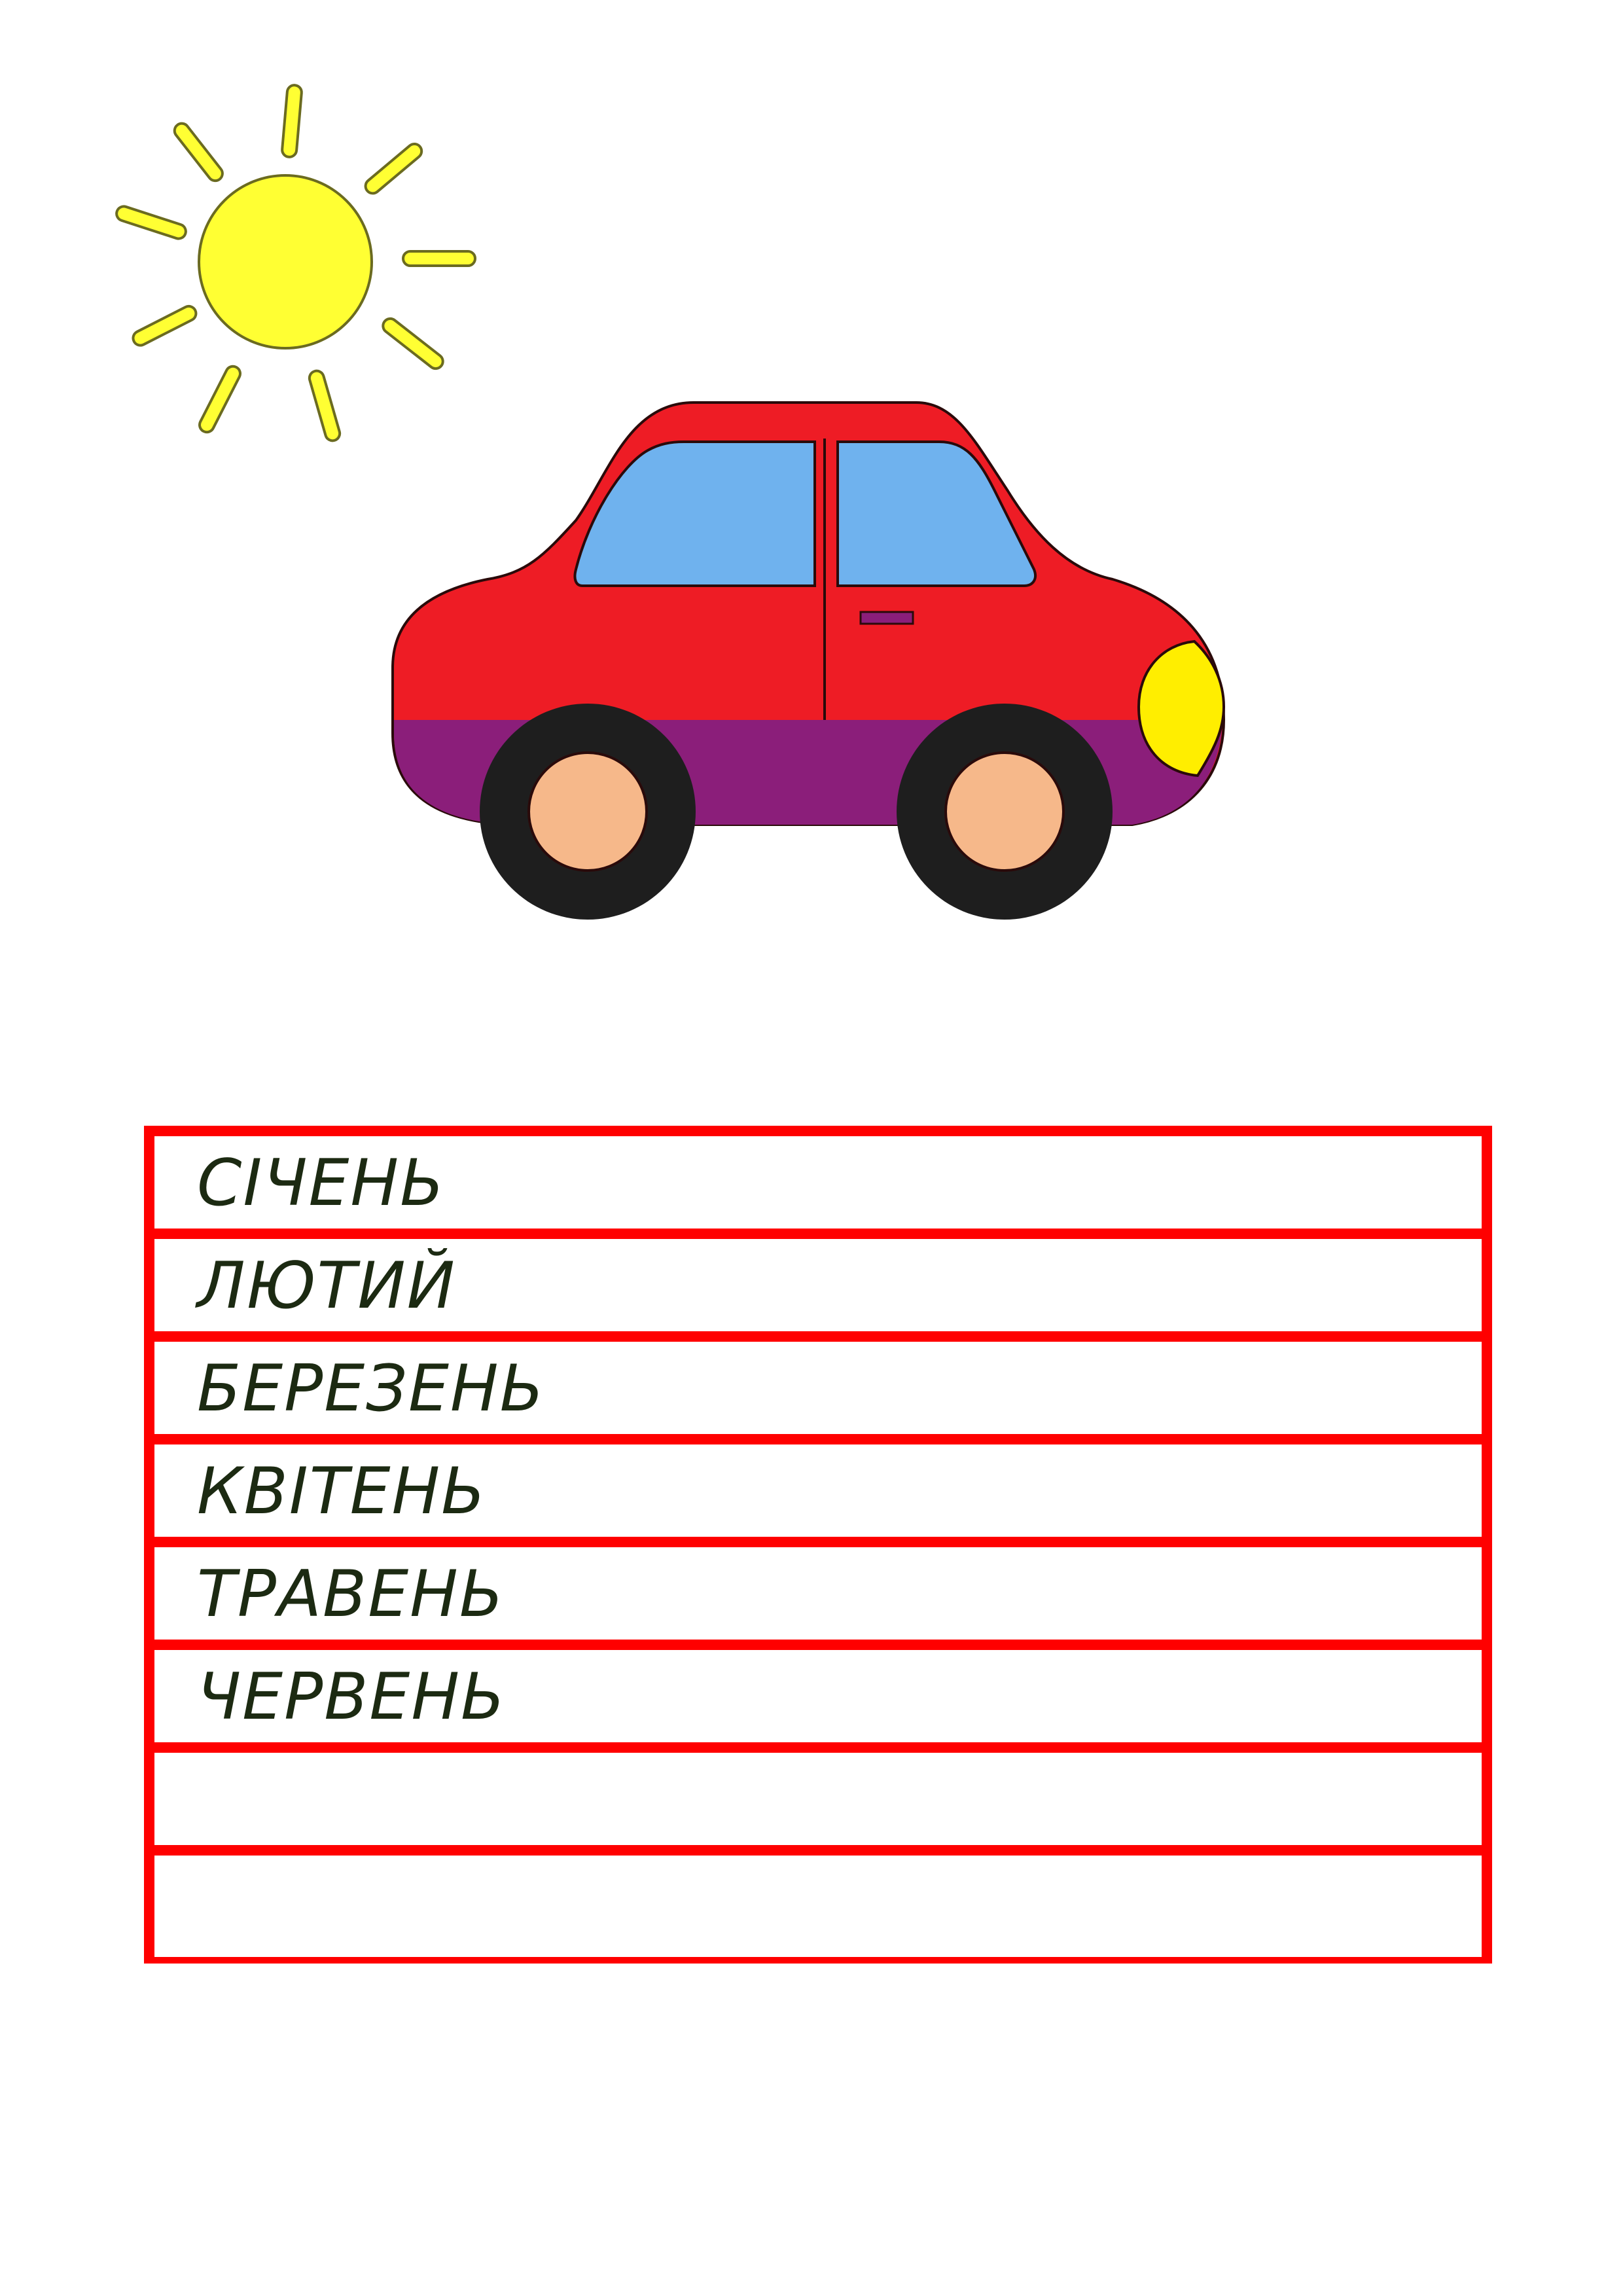 The height and width of the screenshot is (2296, 1623). I want to click on month-label: БЕРЕЗЕНЬ, so click(371, 1389).